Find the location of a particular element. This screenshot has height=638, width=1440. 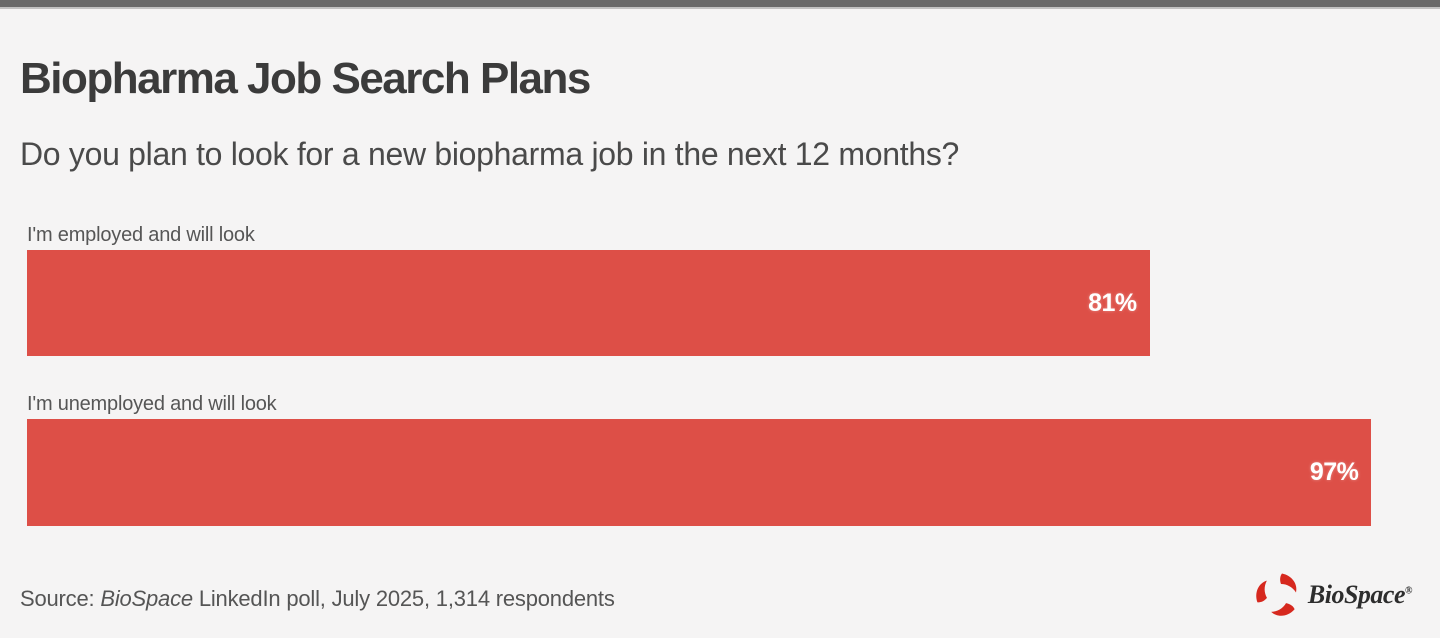

source-prefix: Source: is located at coordinates (60, 598).